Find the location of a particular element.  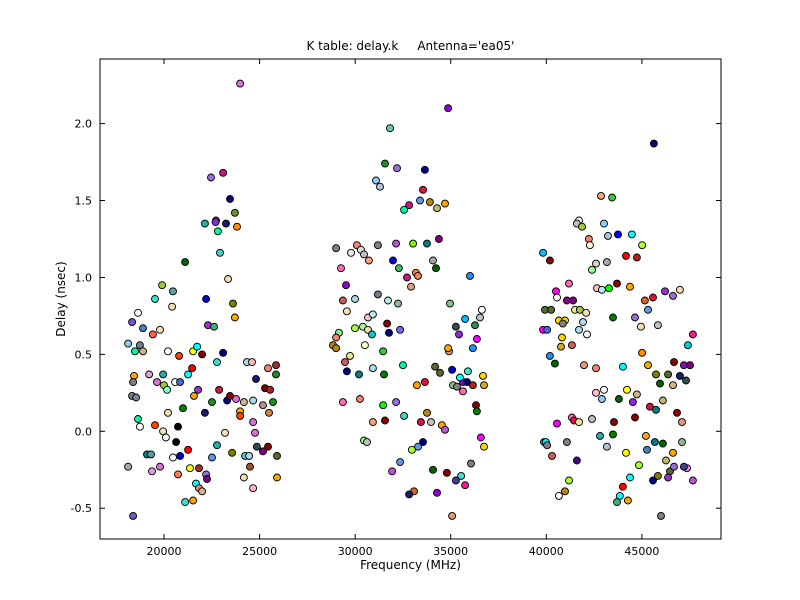

y-tick-label: -0.5 is located at coordinates (81, 508).